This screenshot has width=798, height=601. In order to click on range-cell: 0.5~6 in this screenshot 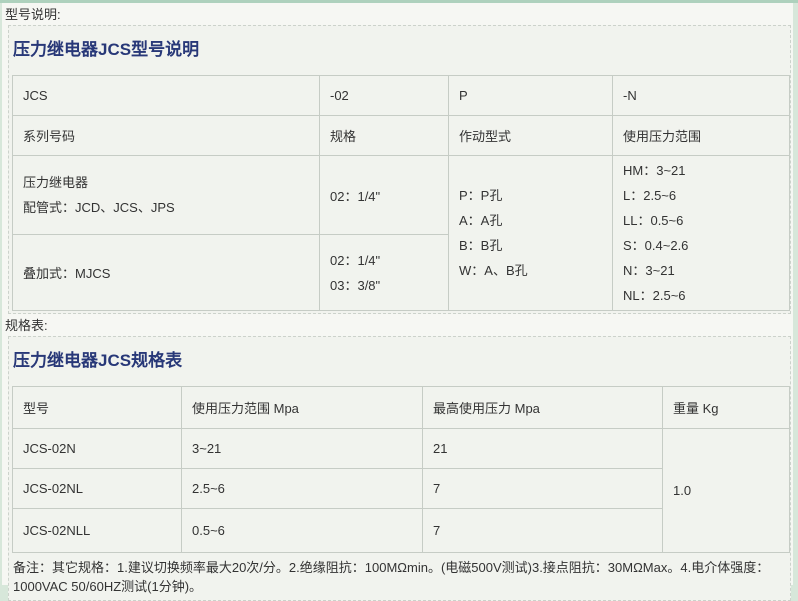, I will do `click(302, 530)`.